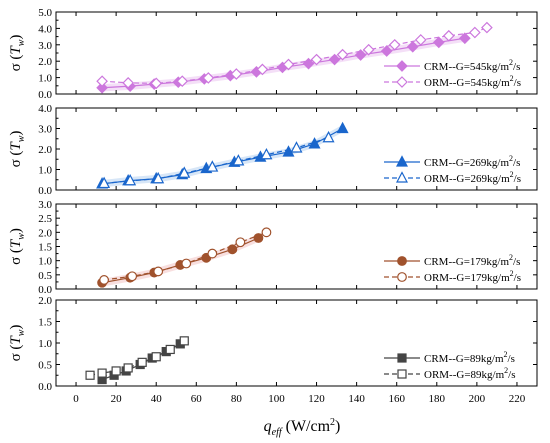  I want to click on x-tick-label: 200, so click(477, 399).